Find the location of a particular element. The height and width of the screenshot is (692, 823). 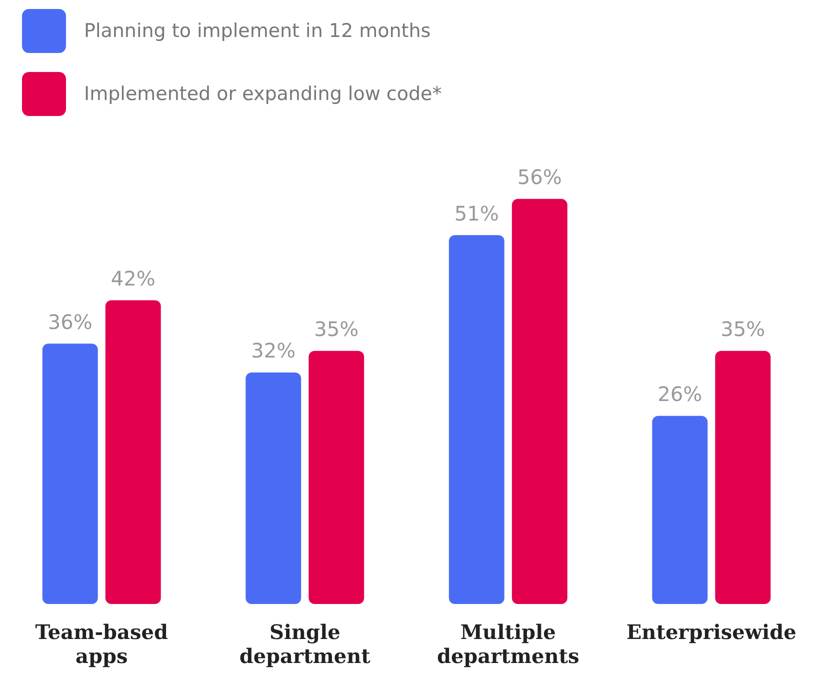

x-tick-label: Multiple departments is located at coordinates (508, 644).